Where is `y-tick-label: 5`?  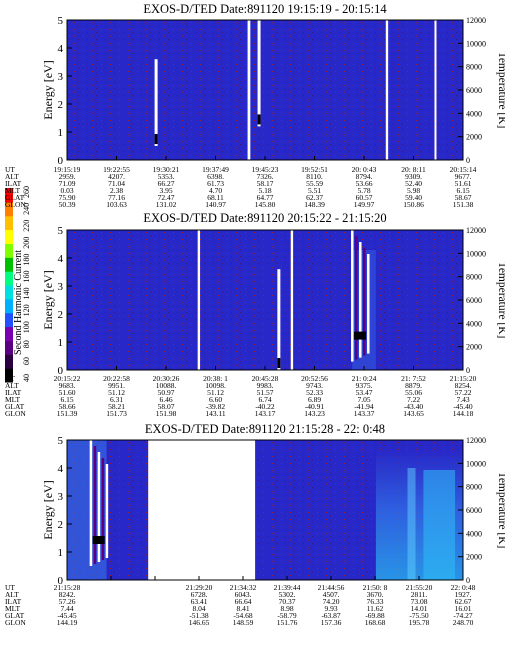
y-tick-label: 5 is located at coordinates (61, 441).